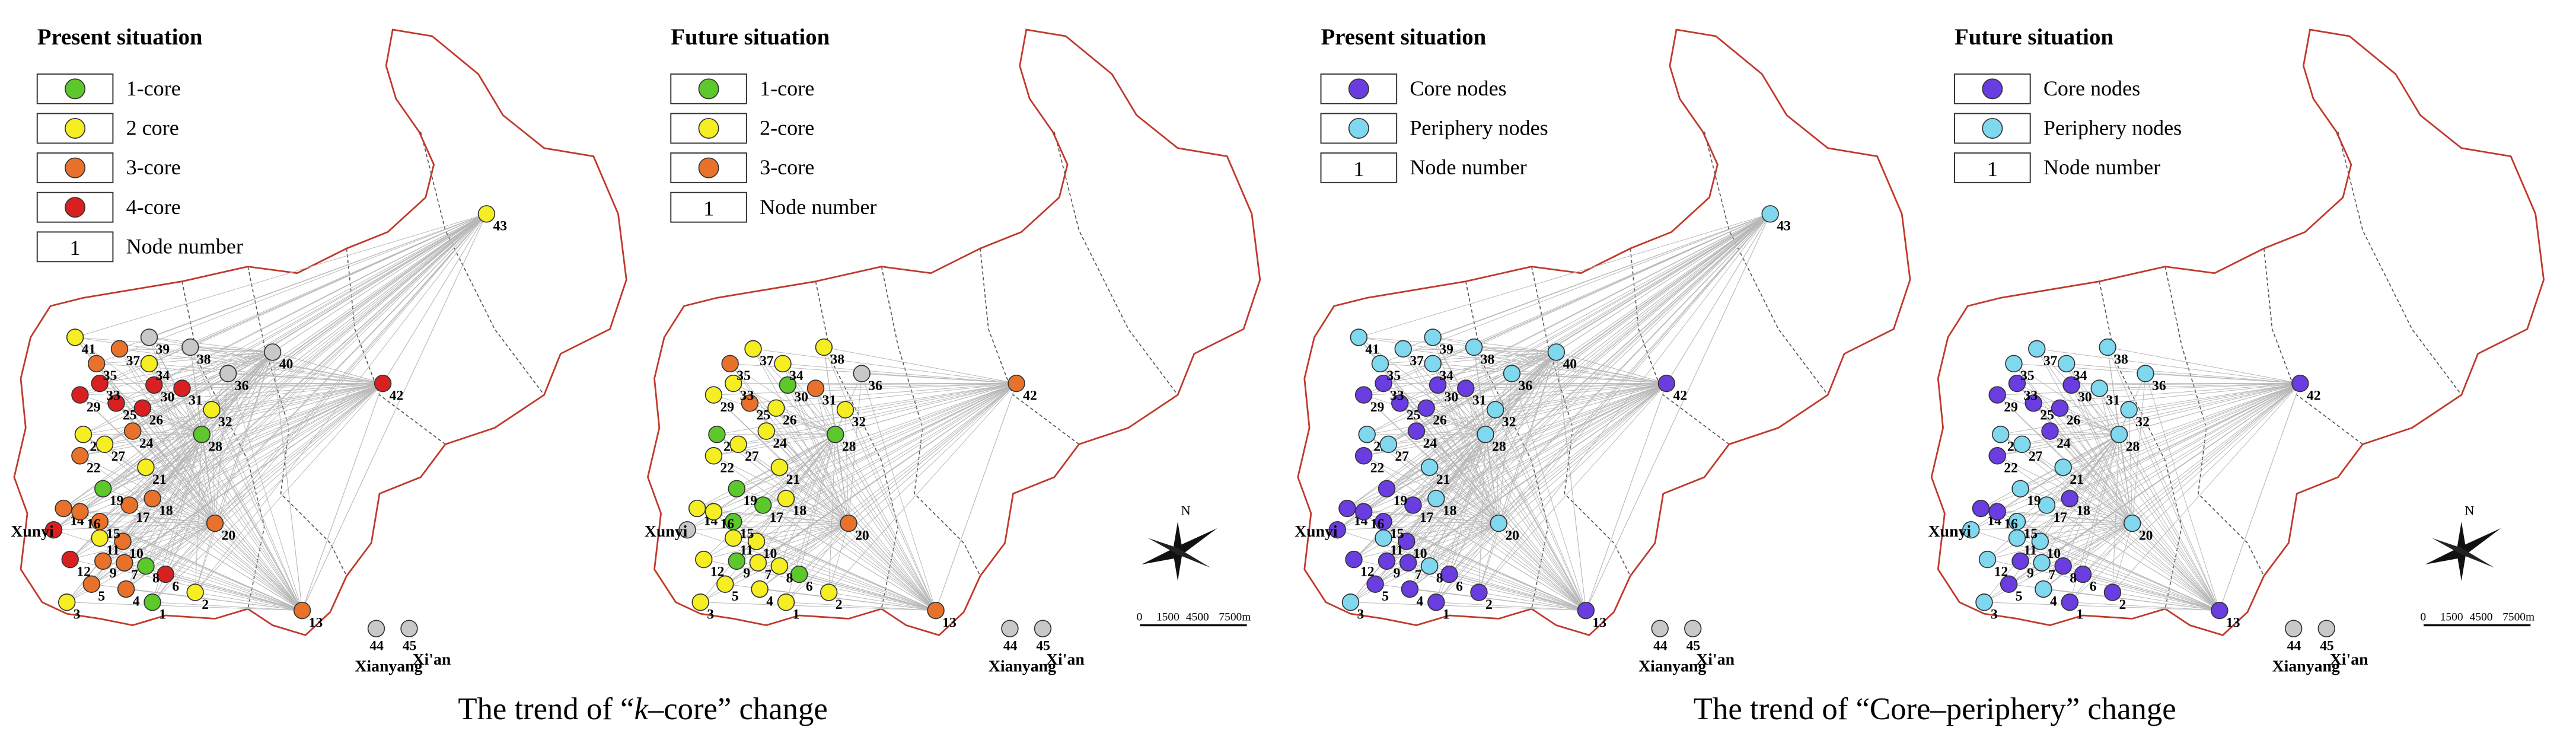 The width and height of the screenshot is (2576, 750). What do you see at coordinates (1489, 604) in the screenshot?
I see `node-label: 2` at bounding box center [1489, 604].